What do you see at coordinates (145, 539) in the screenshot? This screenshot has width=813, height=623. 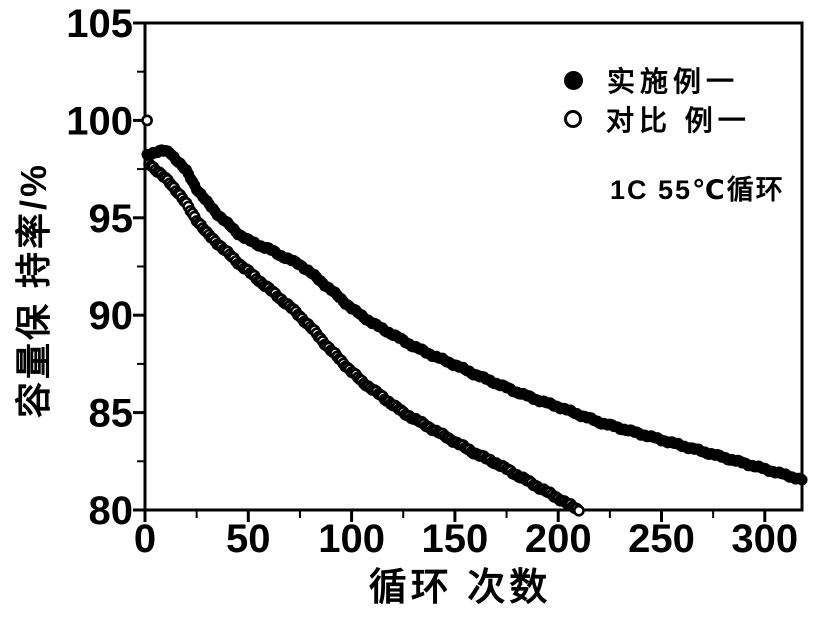 I see `x-tick-label-0: 0` at bounding box center [145, 539].